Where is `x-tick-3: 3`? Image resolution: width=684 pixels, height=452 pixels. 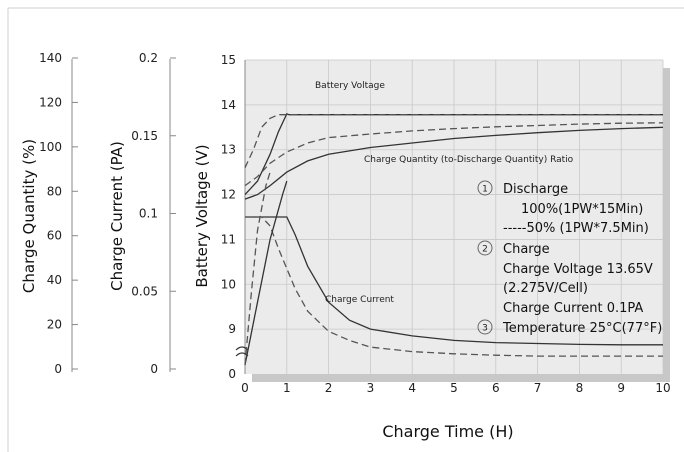 x-tick-3: 3 is located at coordinates (371, 388).